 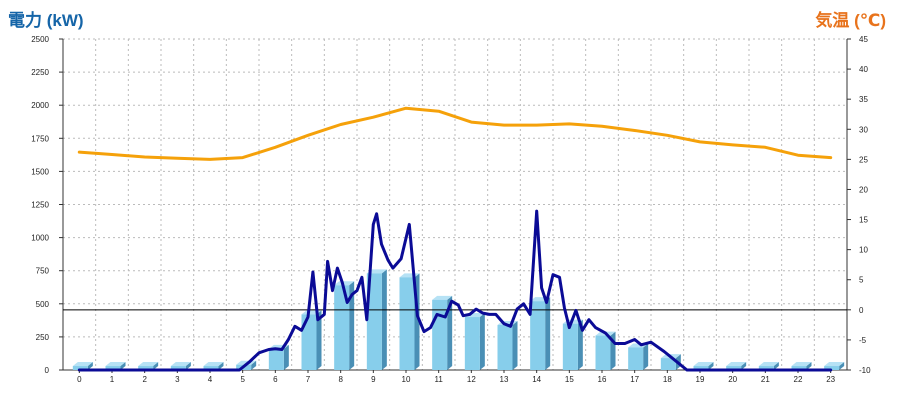 What do you see at coordinates (79, 379) in the screenshot?
I see `x-tick-label: 0` at bounding box center [79, 379].